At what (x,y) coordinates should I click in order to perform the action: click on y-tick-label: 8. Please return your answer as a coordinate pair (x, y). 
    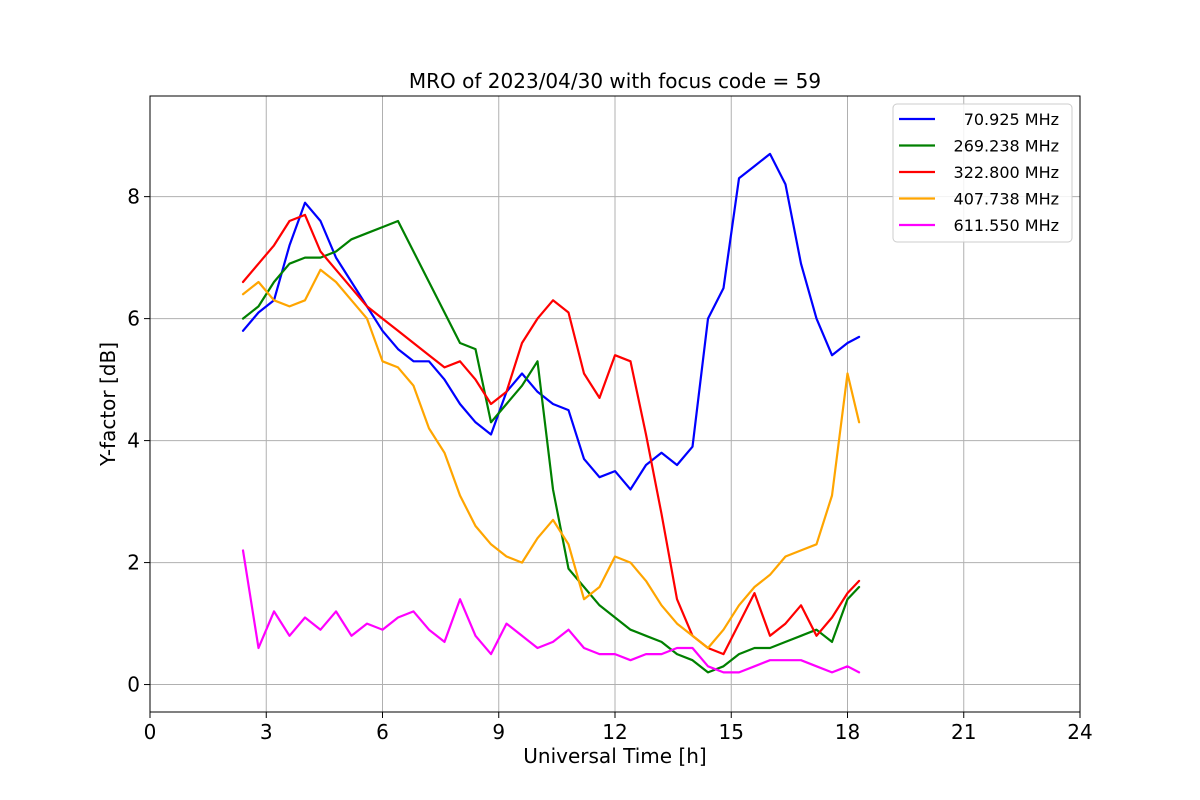
    Looking at the image, I should click on (133, 197).